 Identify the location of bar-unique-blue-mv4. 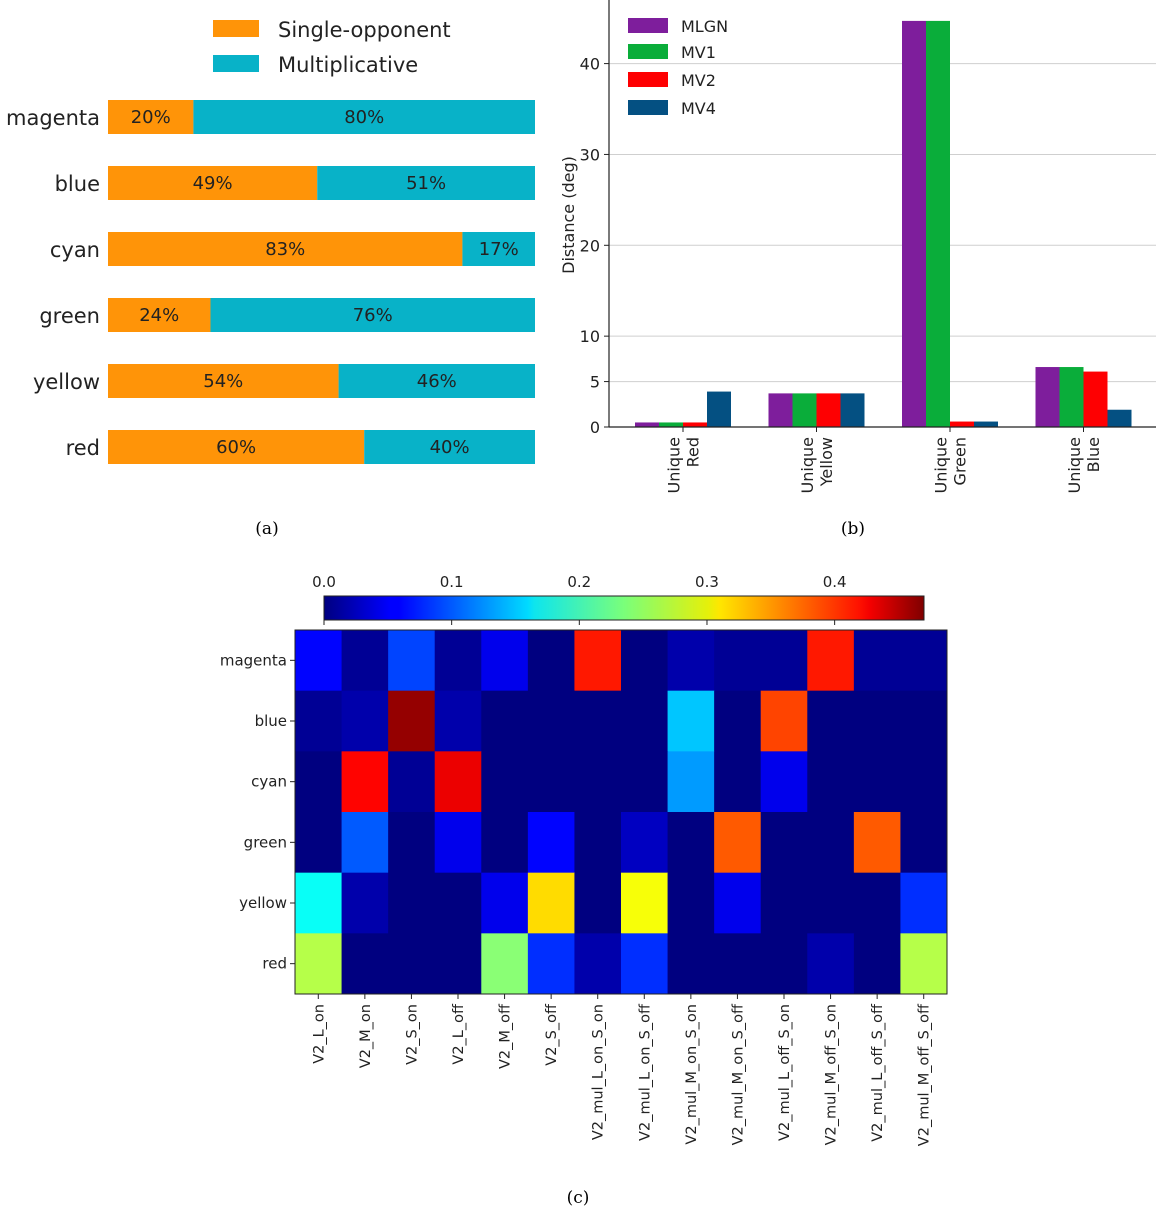
(1119, 418).